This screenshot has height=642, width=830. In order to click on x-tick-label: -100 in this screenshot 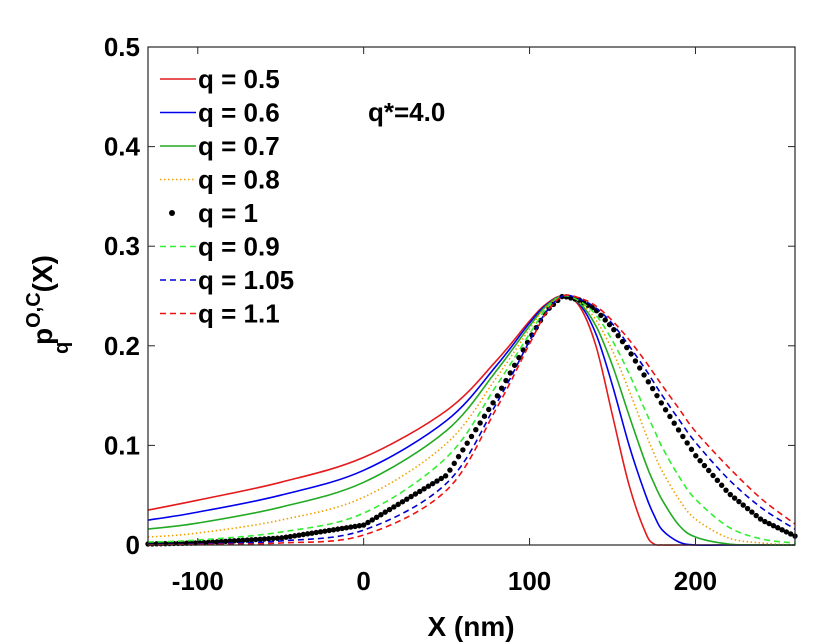, I will do `click(198, 581)`.